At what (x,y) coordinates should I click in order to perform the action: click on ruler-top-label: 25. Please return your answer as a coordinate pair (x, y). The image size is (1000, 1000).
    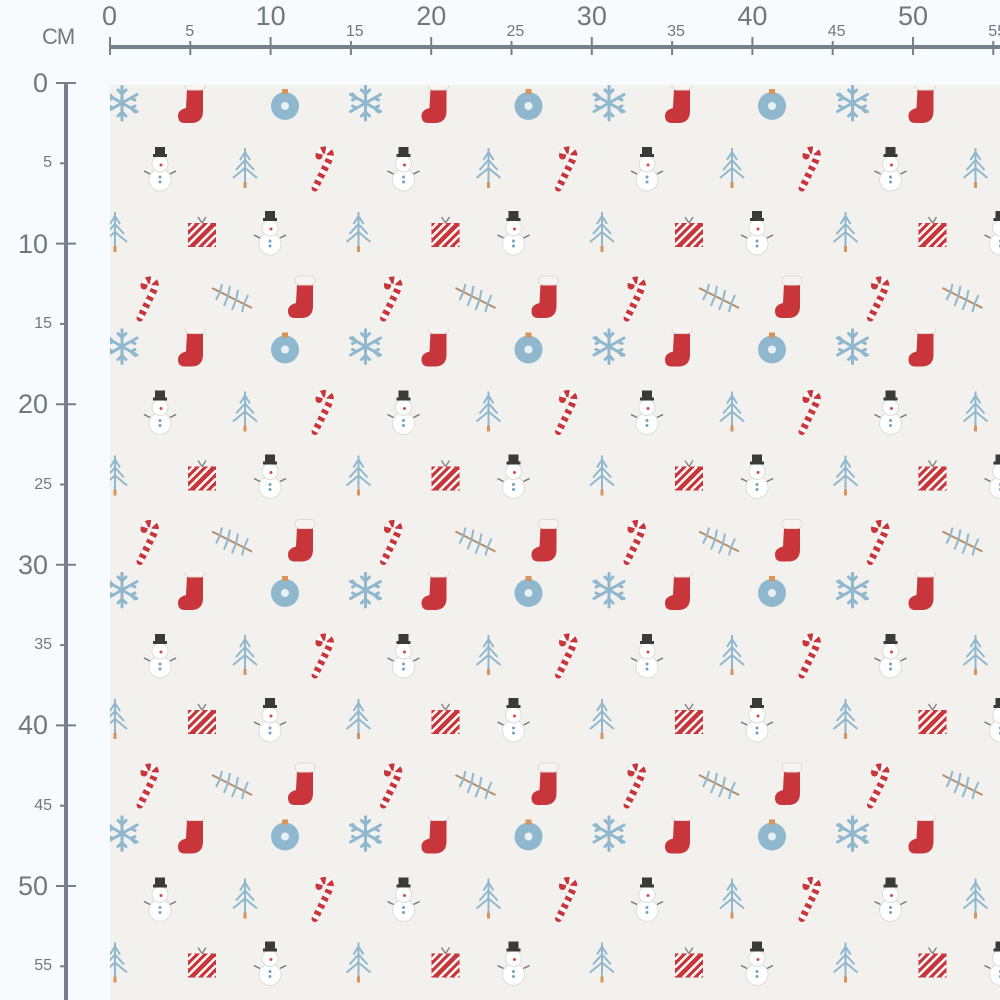
    Looking at the image, I should click on (515, 31).